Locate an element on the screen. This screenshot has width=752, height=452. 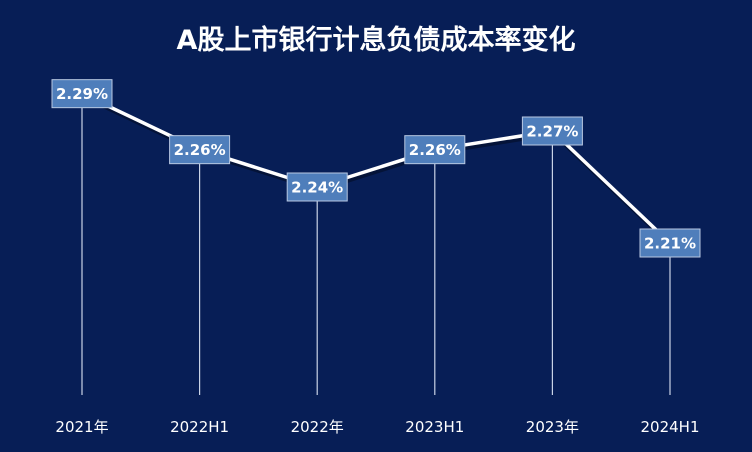
data-label: 2.24% is located at coordinates (317, 187).